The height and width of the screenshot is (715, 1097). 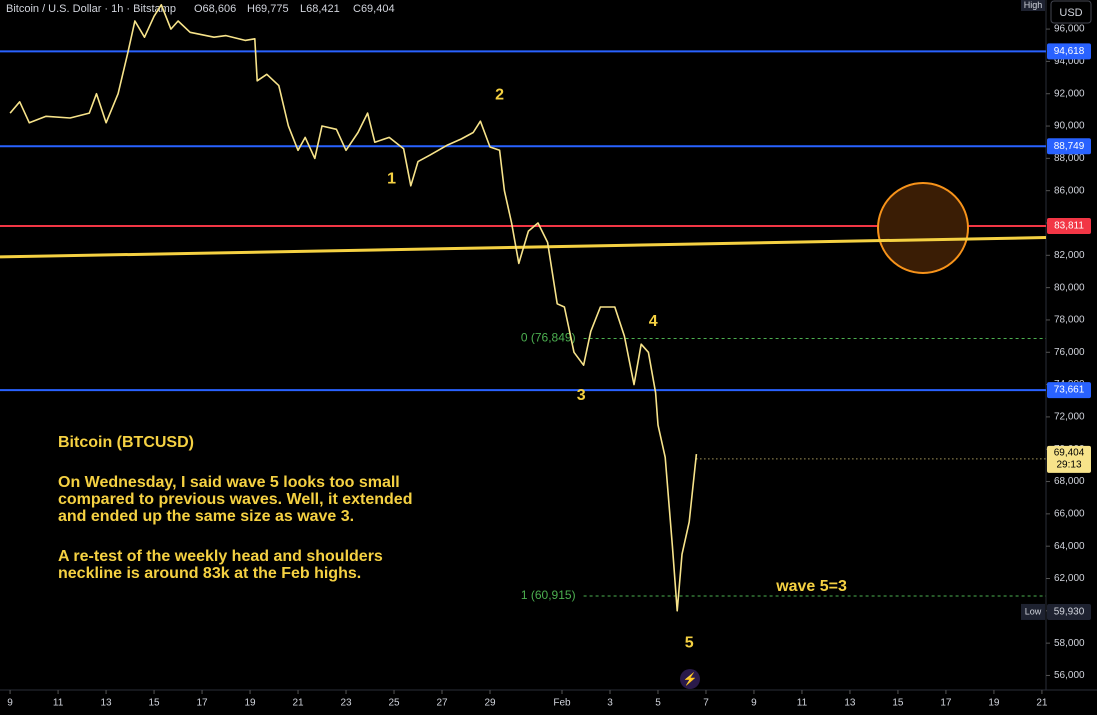 What do you see at coordinates (1068, 464) in the screenshot?
I see `last-timer: 29:13` at bounding box center [1068, 464].